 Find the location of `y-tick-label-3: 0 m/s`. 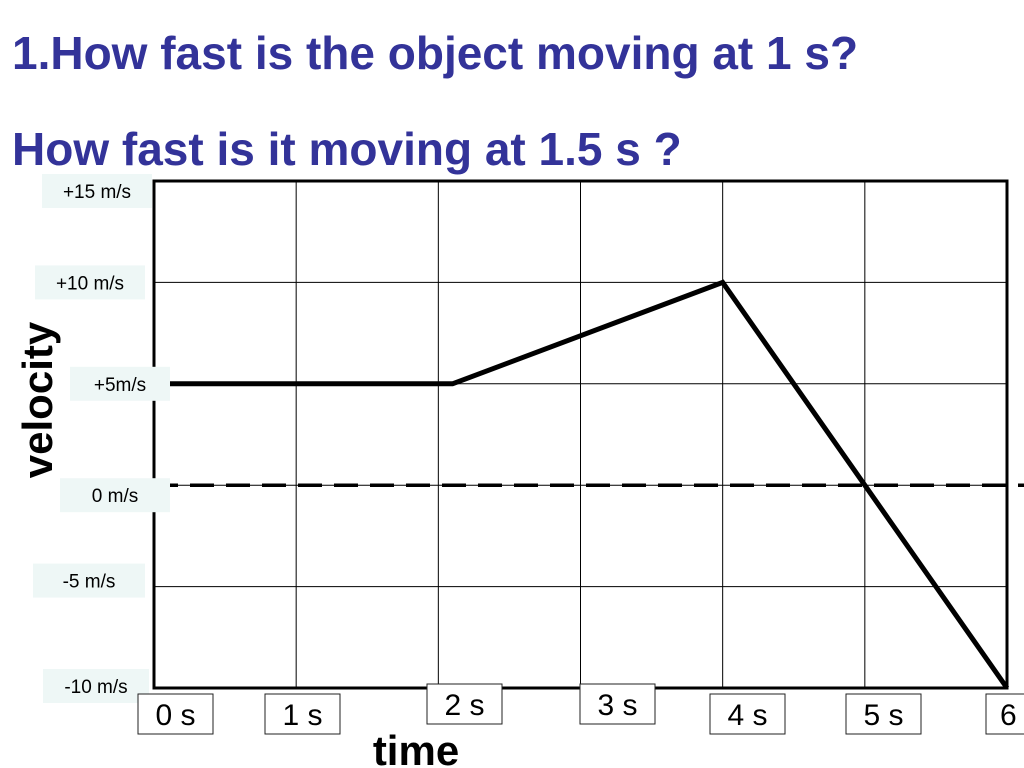

y-tick-label-3: 0 m/s is located at coordinates (115, 496).